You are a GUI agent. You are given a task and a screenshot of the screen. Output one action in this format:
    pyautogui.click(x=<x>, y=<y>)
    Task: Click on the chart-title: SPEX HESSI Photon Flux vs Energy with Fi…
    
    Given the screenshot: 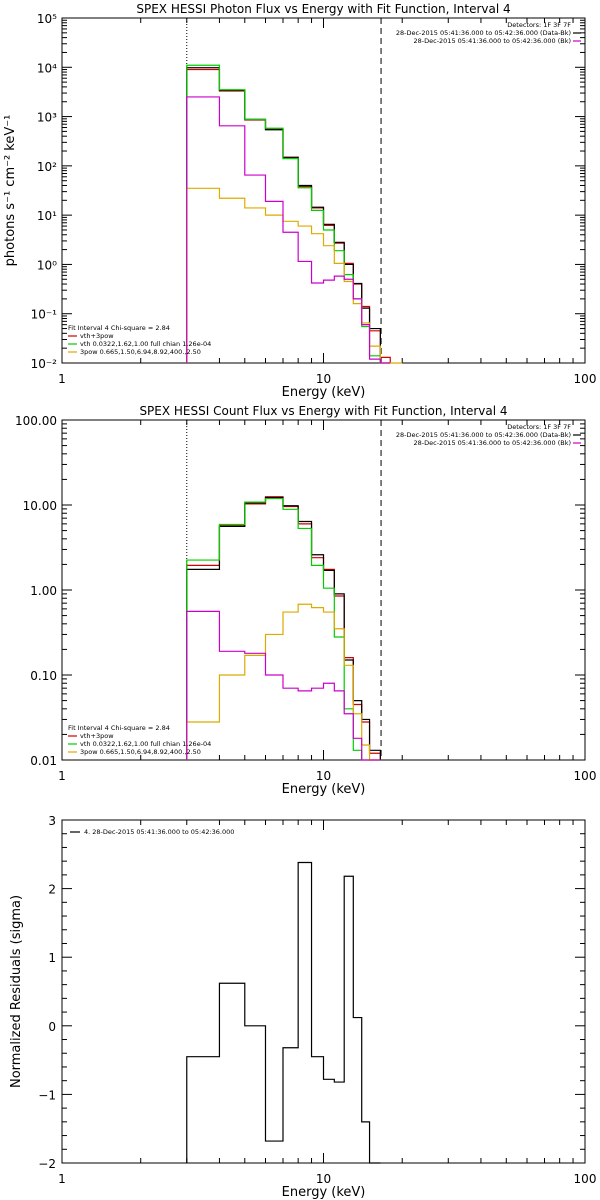 What is the action you would take?
    pyautogui.click(x=323, y=9)
    